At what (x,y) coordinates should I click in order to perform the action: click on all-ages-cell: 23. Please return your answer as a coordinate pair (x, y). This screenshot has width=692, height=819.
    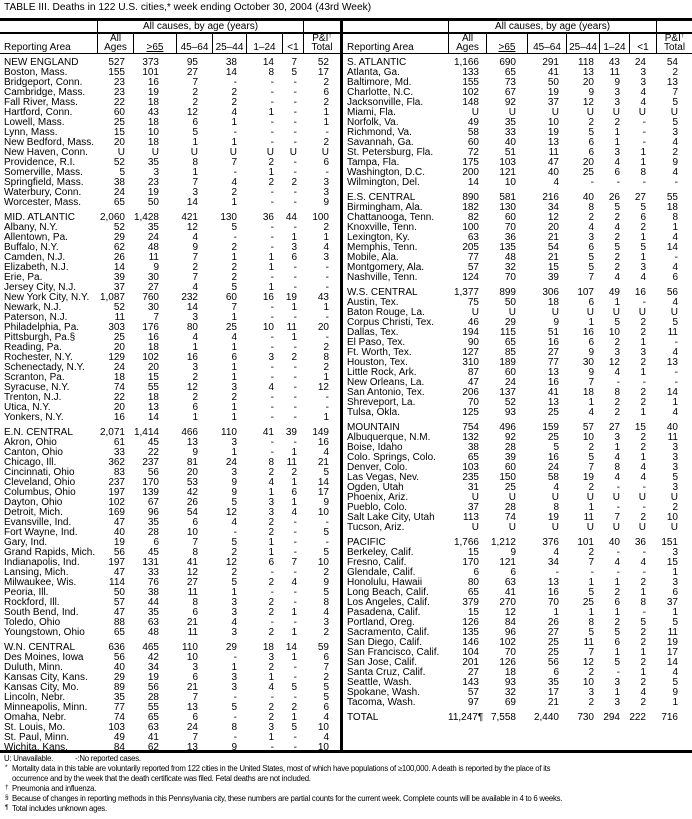
    Looking at the image, I should click on (119, 92).